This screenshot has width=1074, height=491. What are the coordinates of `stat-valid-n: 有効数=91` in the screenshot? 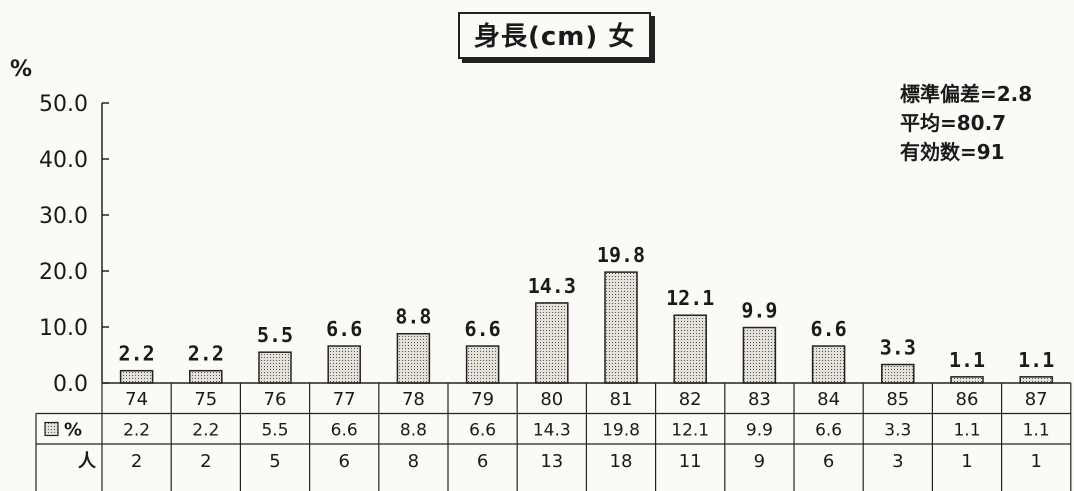 It's located at (952, 152).